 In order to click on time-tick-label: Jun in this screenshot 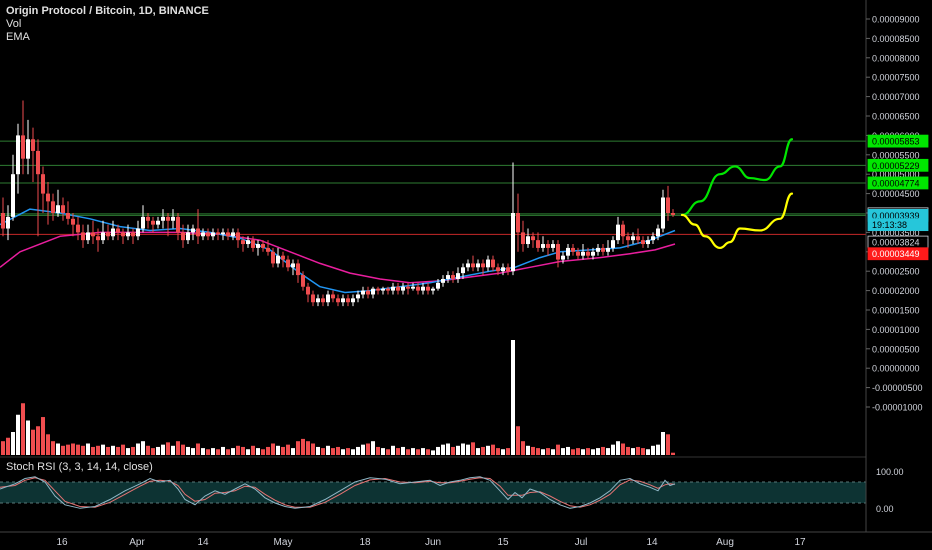, I will do `click(433, 542)`.